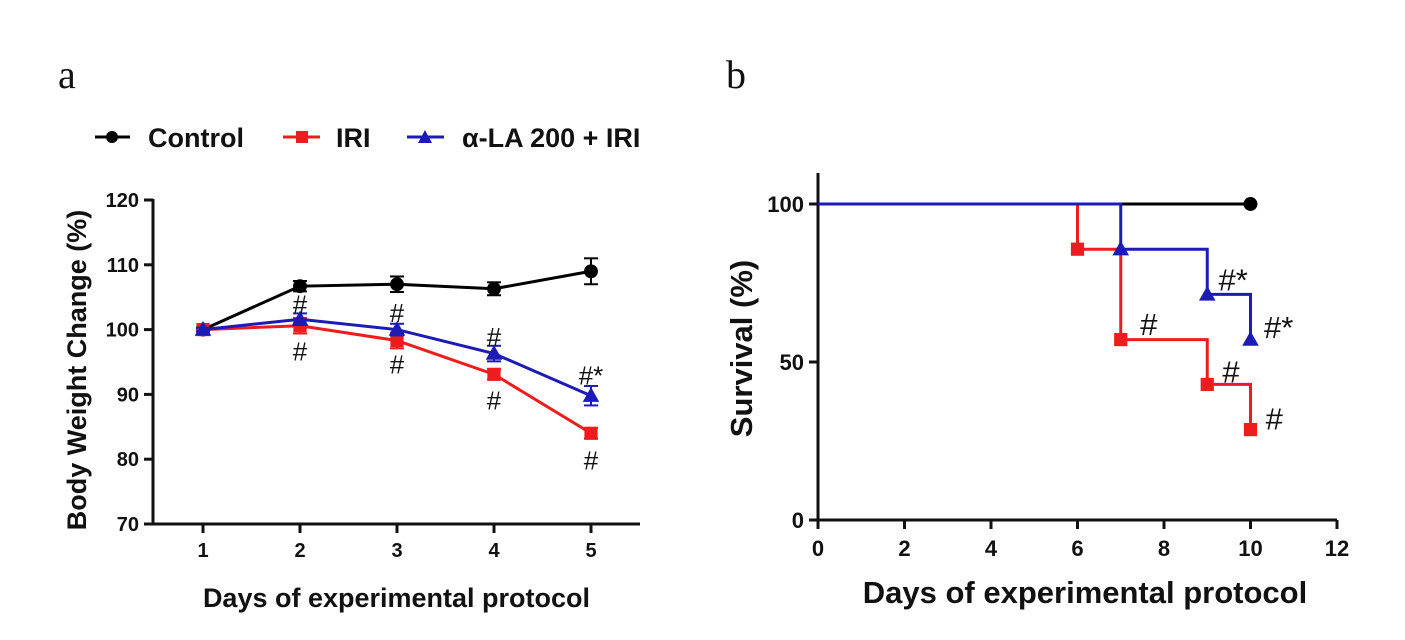  I want to click on legend-label-control: Control, so click(196, 138).